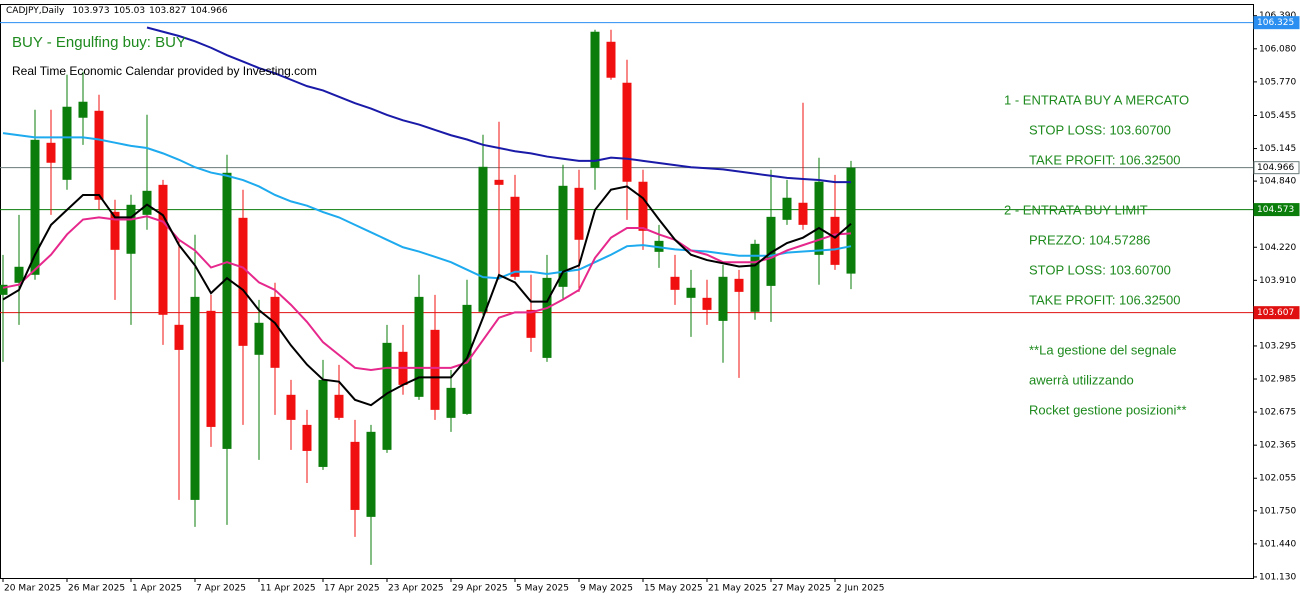 Image resolution: width=1300 pixels, height=600 pixels. Describe the element at coordinates (1277, 49) in the screenshot. I see `y-tick-label: 106.080` at that location.